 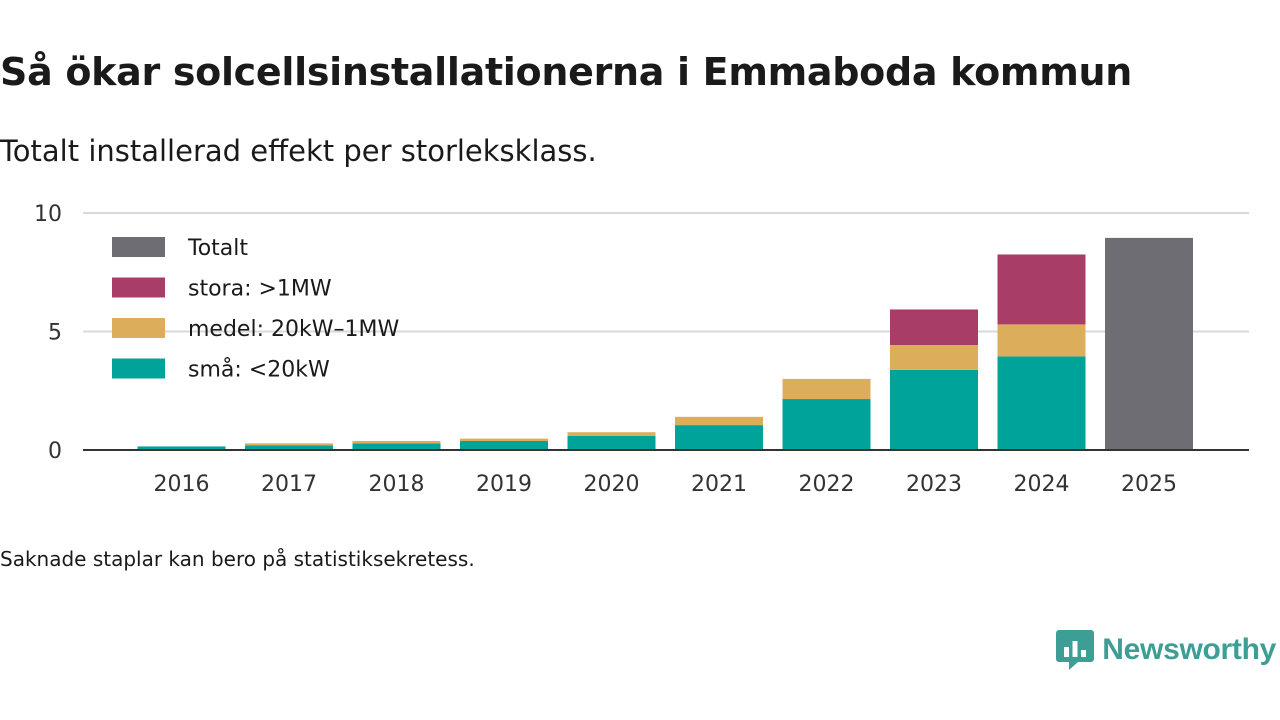 What do you see at coordinates (1149, 343) in the screenshot?
I see `bar-segment-2025` at bounding box center [1149, 343].